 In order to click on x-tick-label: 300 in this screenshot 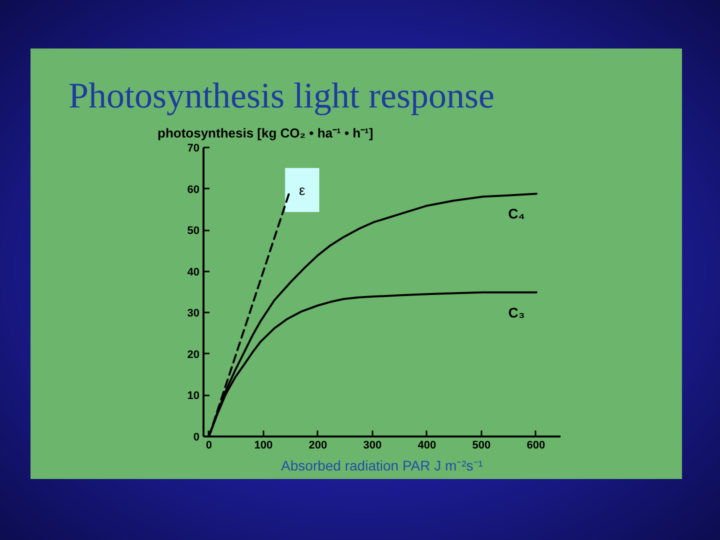, I will do `click(372, 446)`.